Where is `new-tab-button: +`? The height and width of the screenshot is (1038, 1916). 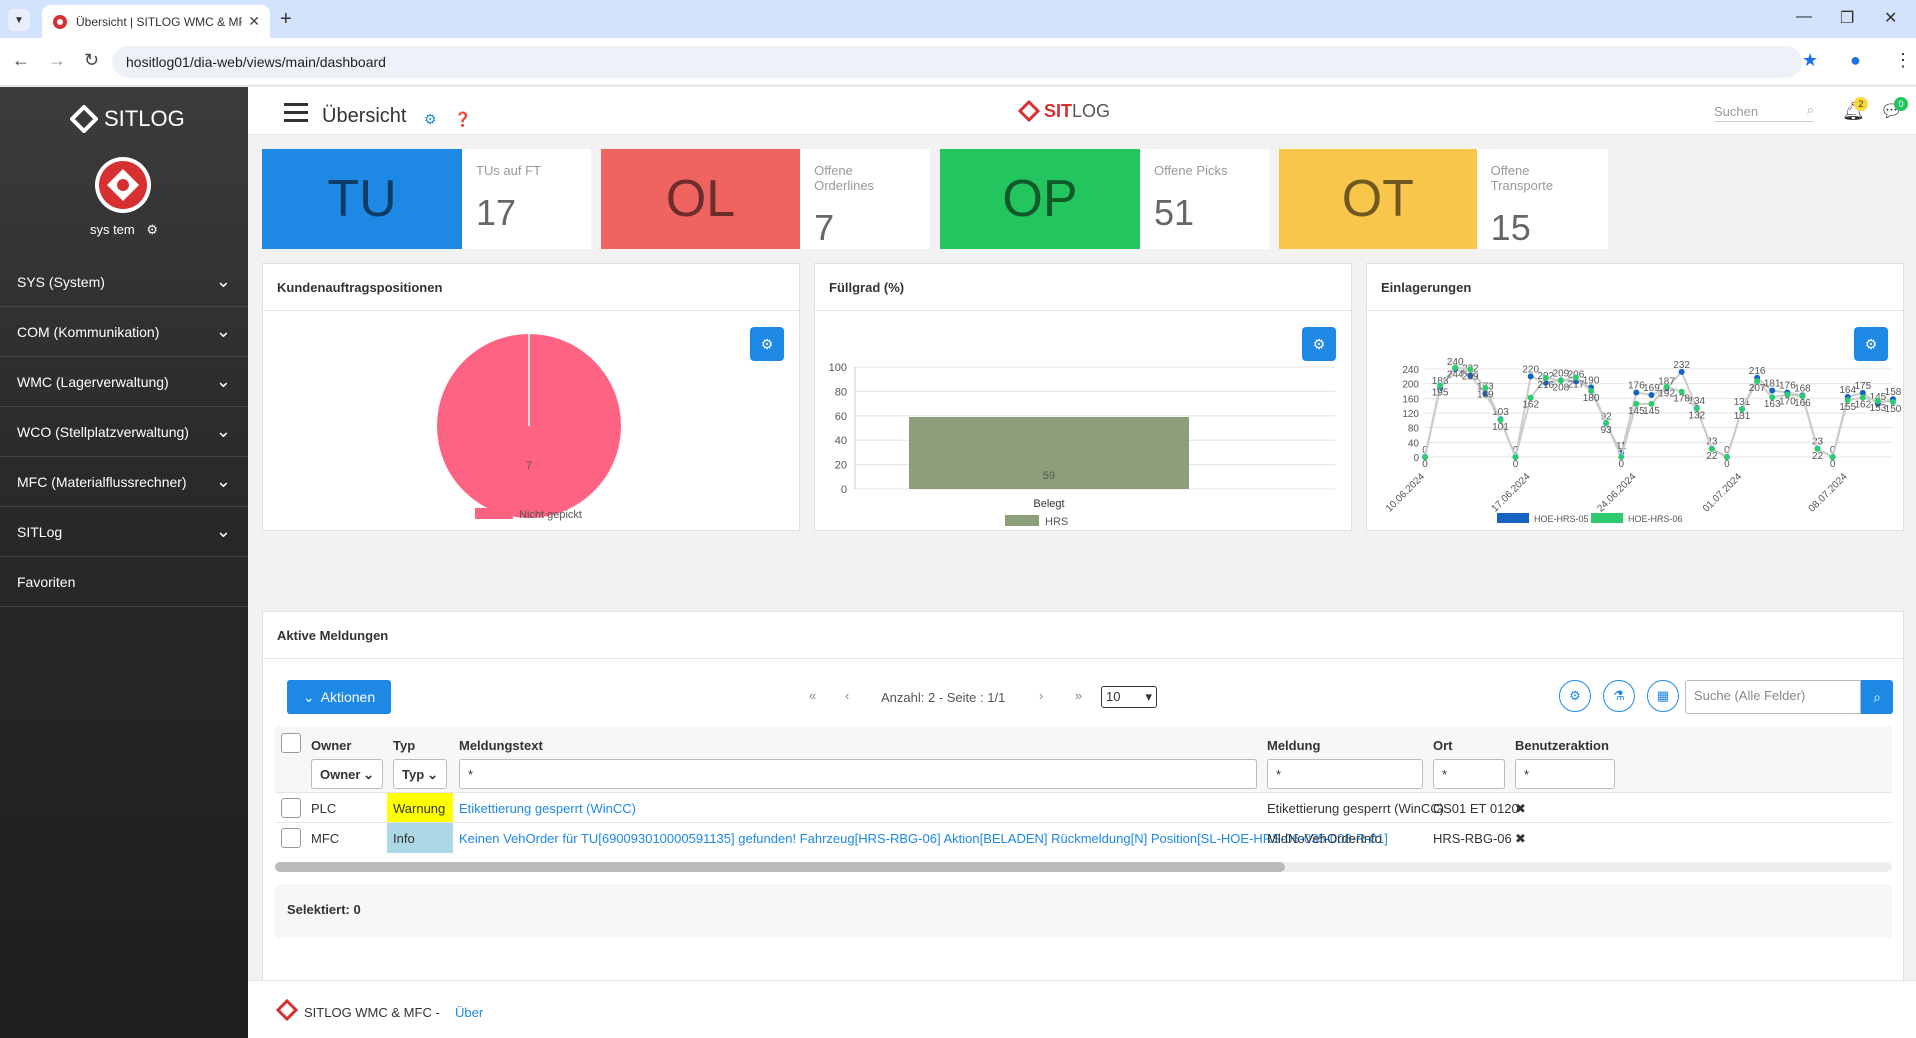
new-tab-button: + is located at coordinates (286, 19).